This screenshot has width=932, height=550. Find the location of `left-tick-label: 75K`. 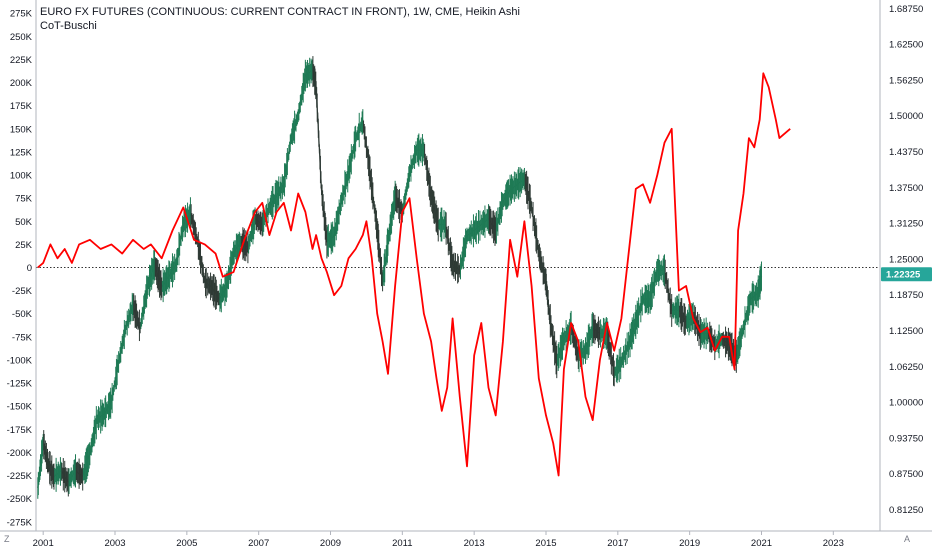

left-tick-label: 75K is located at coordinates (24, 199).